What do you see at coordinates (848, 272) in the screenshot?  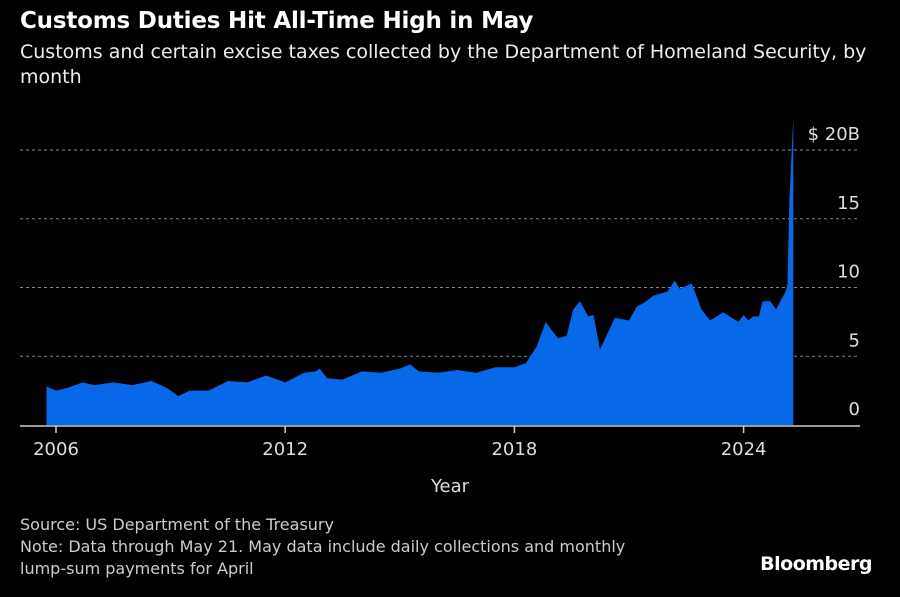 I see `y-tick-label: 10` at bounding box center [848, 272].